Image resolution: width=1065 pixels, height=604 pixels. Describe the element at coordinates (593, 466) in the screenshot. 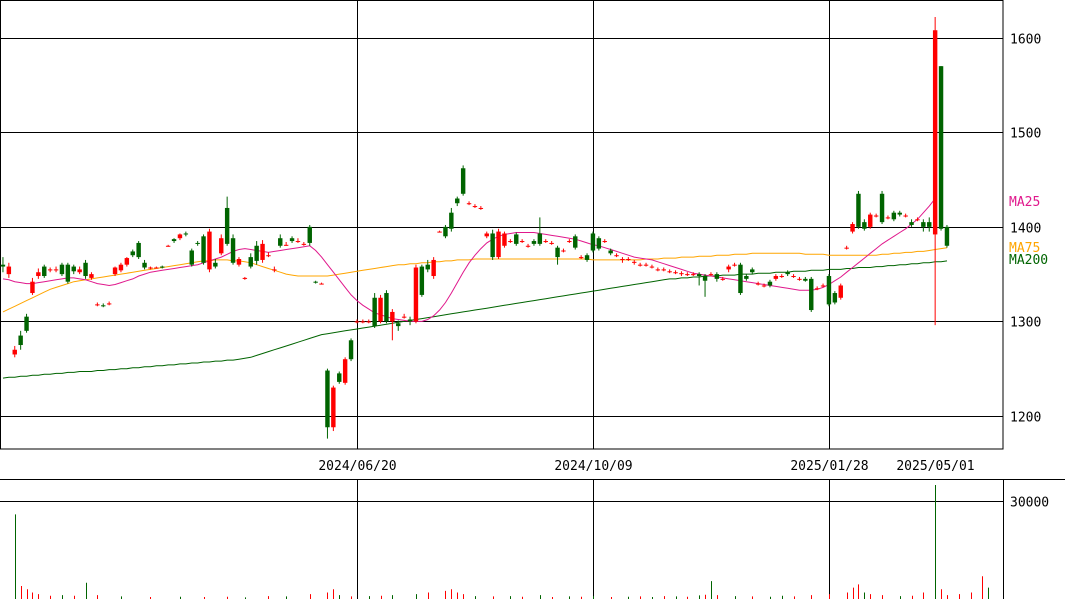

I see `date-tick-label: 2024/10/09` at that location.